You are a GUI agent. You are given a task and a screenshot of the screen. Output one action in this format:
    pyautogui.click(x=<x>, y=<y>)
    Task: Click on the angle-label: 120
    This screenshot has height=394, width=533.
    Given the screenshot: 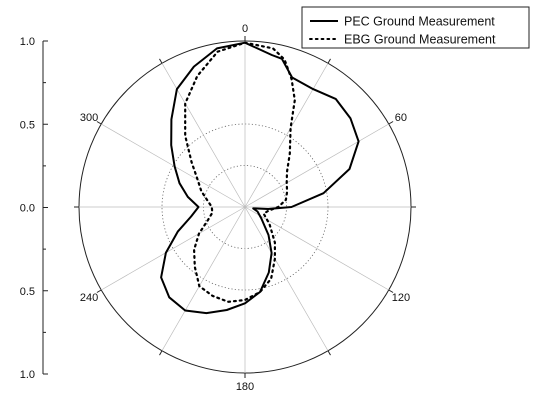 What is the action you would take?
    pyautogui.click(x=401, y=298)
    